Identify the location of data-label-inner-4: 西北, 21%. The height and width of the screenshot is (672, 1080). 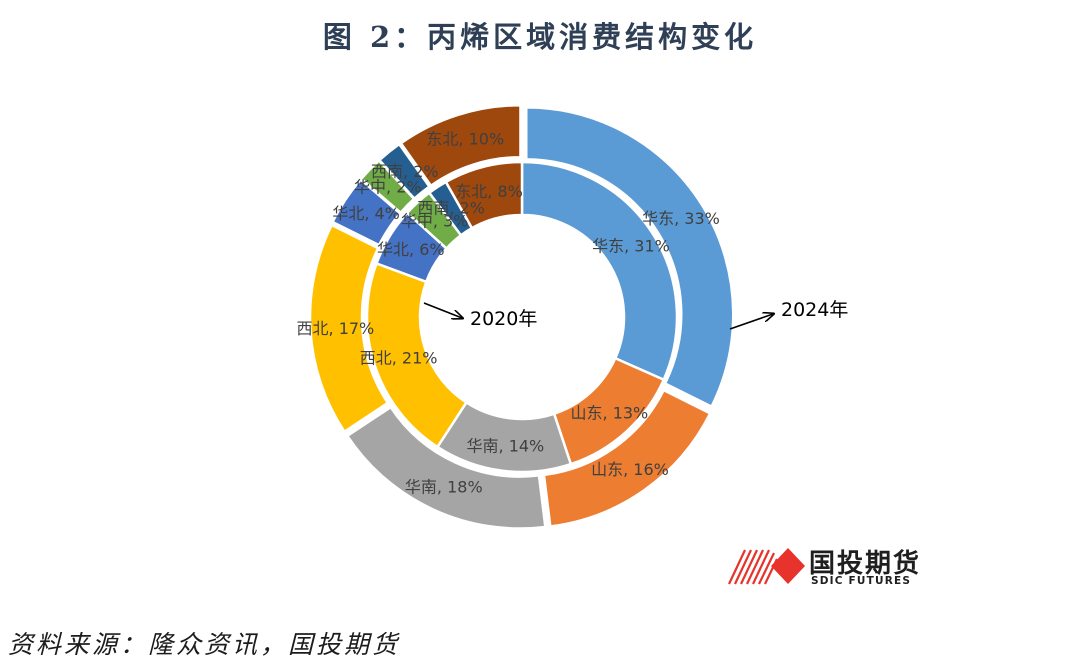
(399, 358).